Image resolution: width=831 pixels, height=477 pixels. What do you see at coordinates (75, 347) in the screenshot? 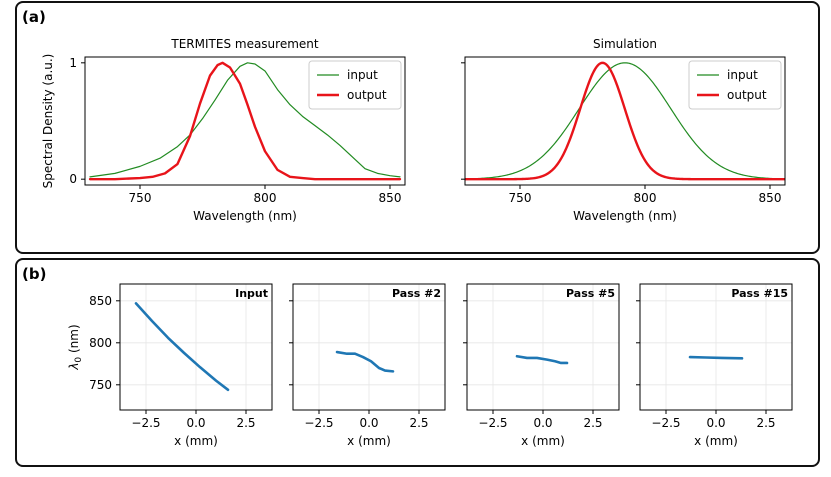
I see `y-axis-label: λ0 (nm)` at bounding box center [75, 347].